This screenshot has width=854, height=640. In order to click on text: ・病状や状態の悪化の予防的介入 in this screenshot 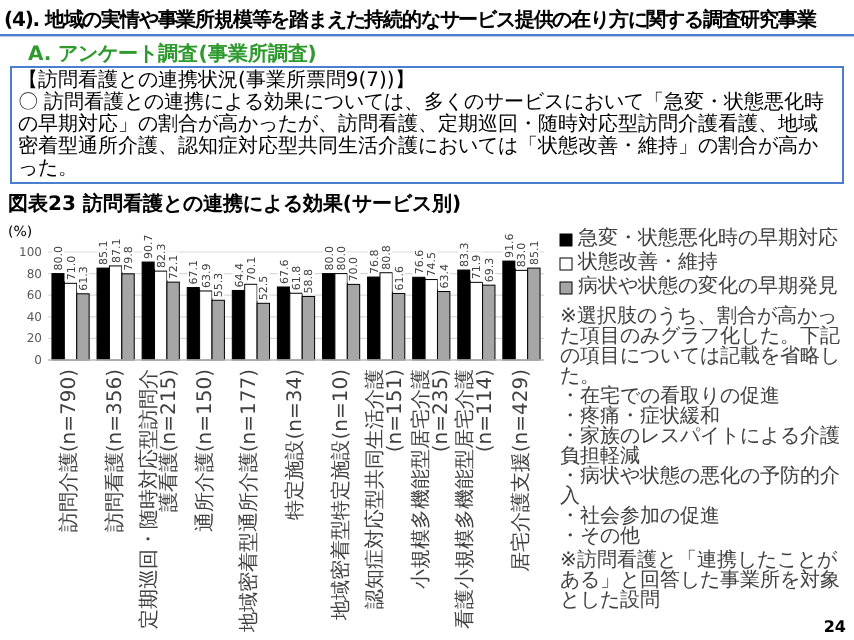, I will do `click(701, 487)`.